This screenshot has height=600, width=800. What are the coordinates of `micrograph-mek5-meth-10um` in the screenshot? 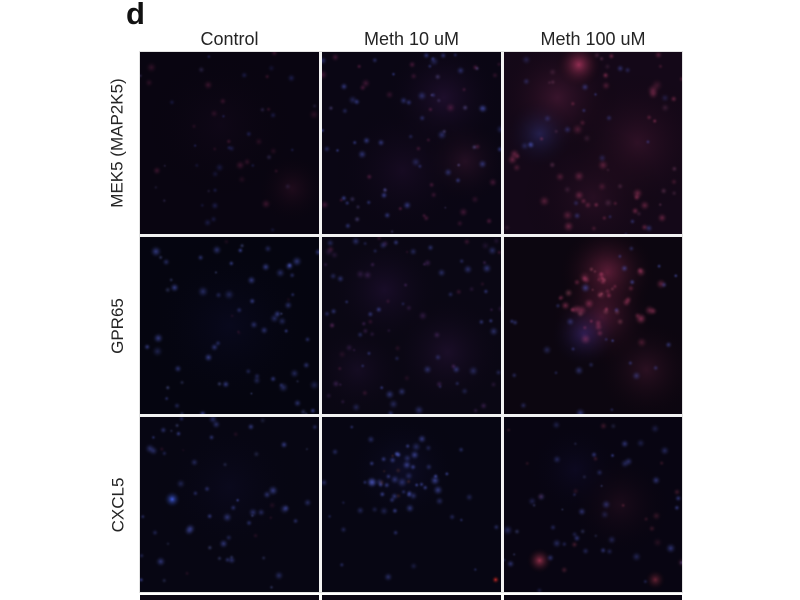 It's located at (411, 143).